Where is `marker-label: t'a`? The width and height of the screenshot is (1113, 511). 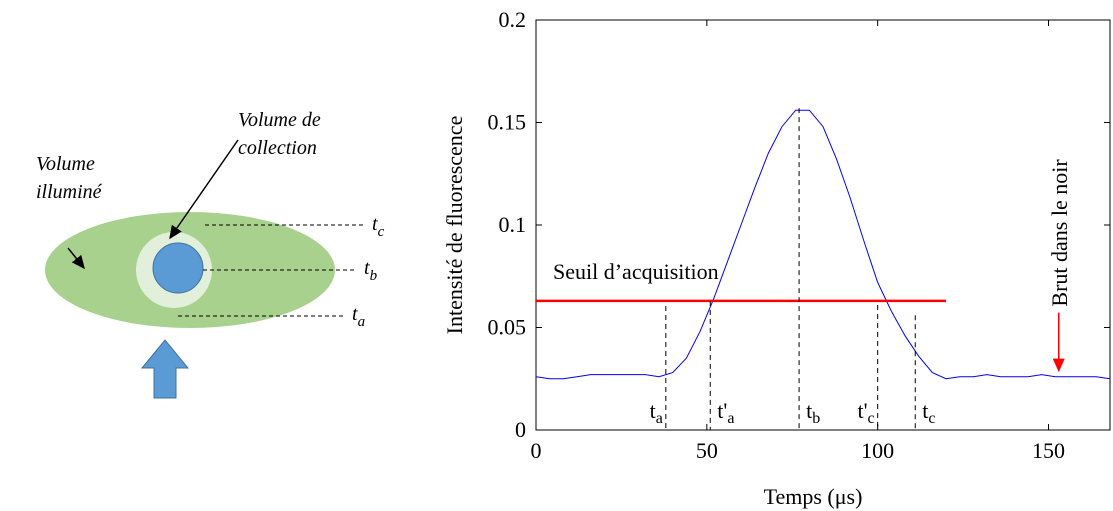
marker-label: t'a is located at coordinates (725, 412).